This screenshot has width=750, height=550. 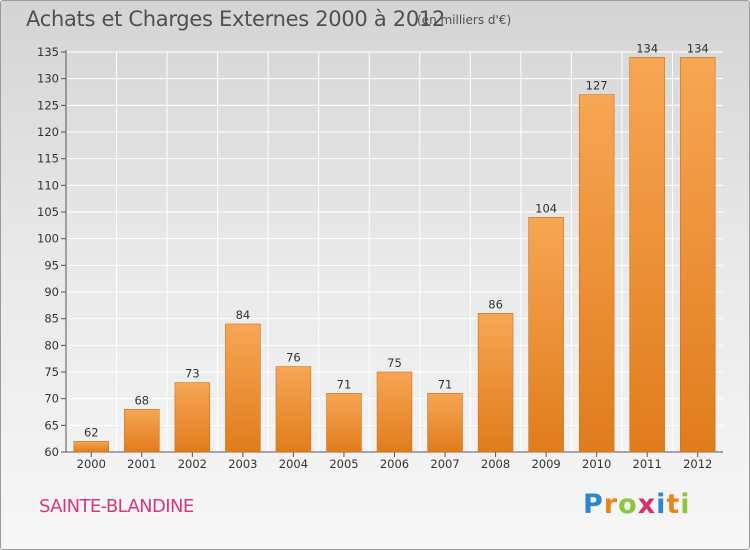 I want to click on bar-value-label: 127, so click(x=597, y=86).